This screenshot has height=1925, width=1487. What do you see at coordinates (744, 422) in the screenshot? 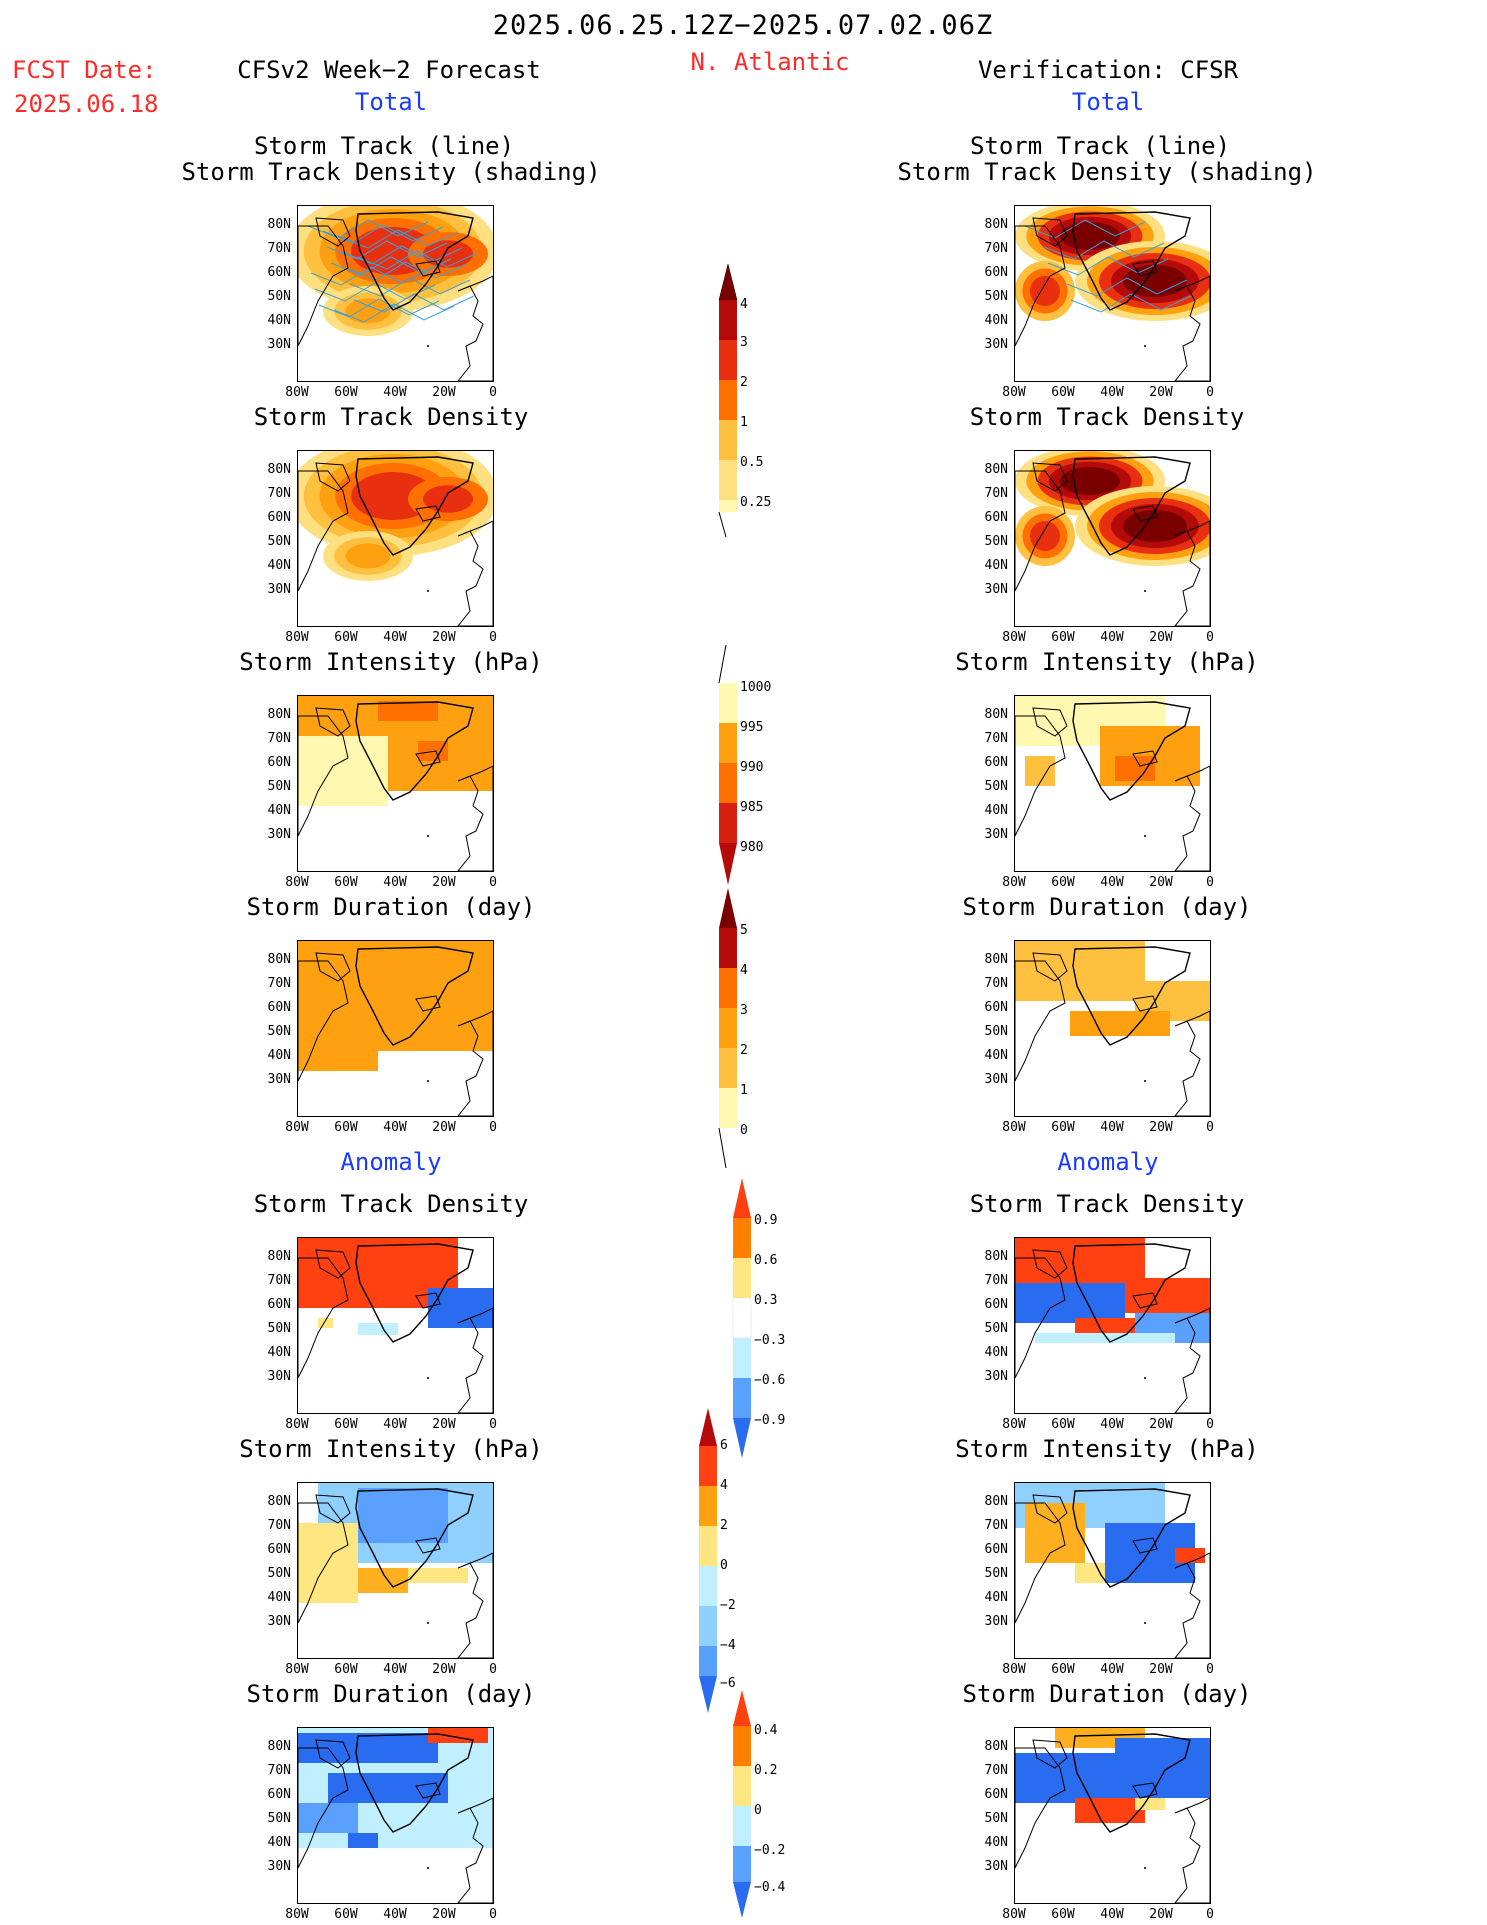
I see `cb-density-label-3: 1` at bounding box center [744, 422].